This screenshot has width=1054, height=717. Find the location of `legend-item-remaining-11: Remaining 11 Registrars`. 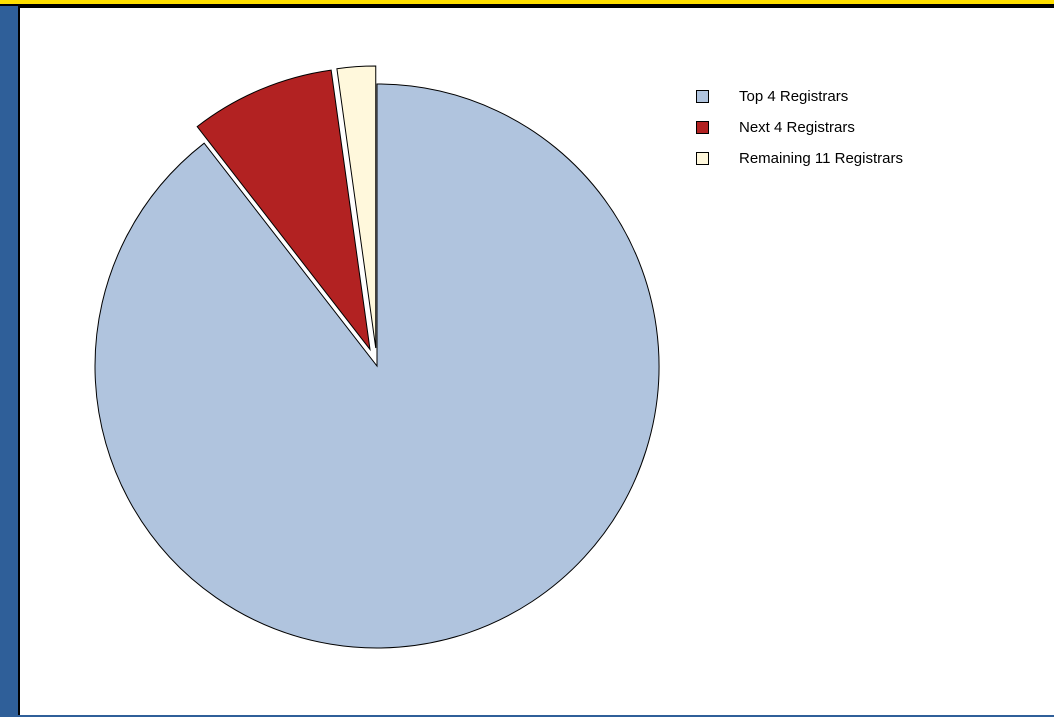

legend-item-remaining-11: Remaining 11 Registrars is located at coordinates (861, 158).